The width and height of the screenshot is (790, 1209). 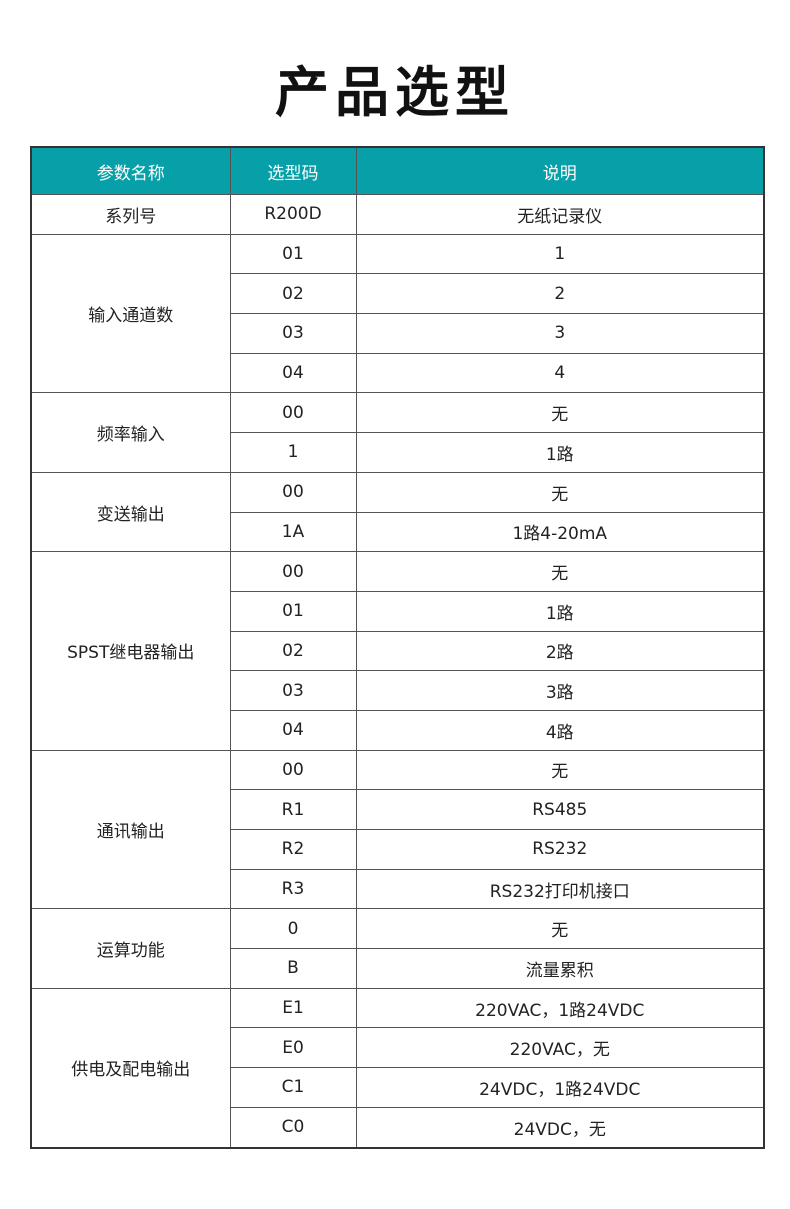 I want to click on desc-cell: 4, so click(x=560, y=373).